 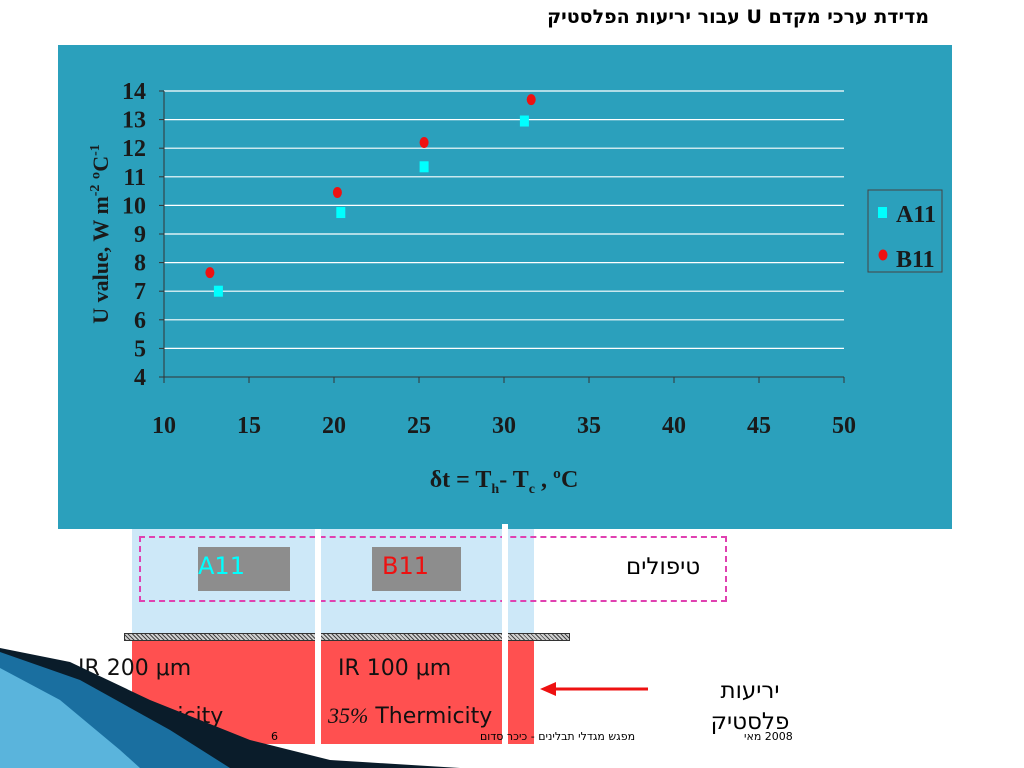 I want to click on thermicity-b-word: Thermicity, so click(x=434, y=716).